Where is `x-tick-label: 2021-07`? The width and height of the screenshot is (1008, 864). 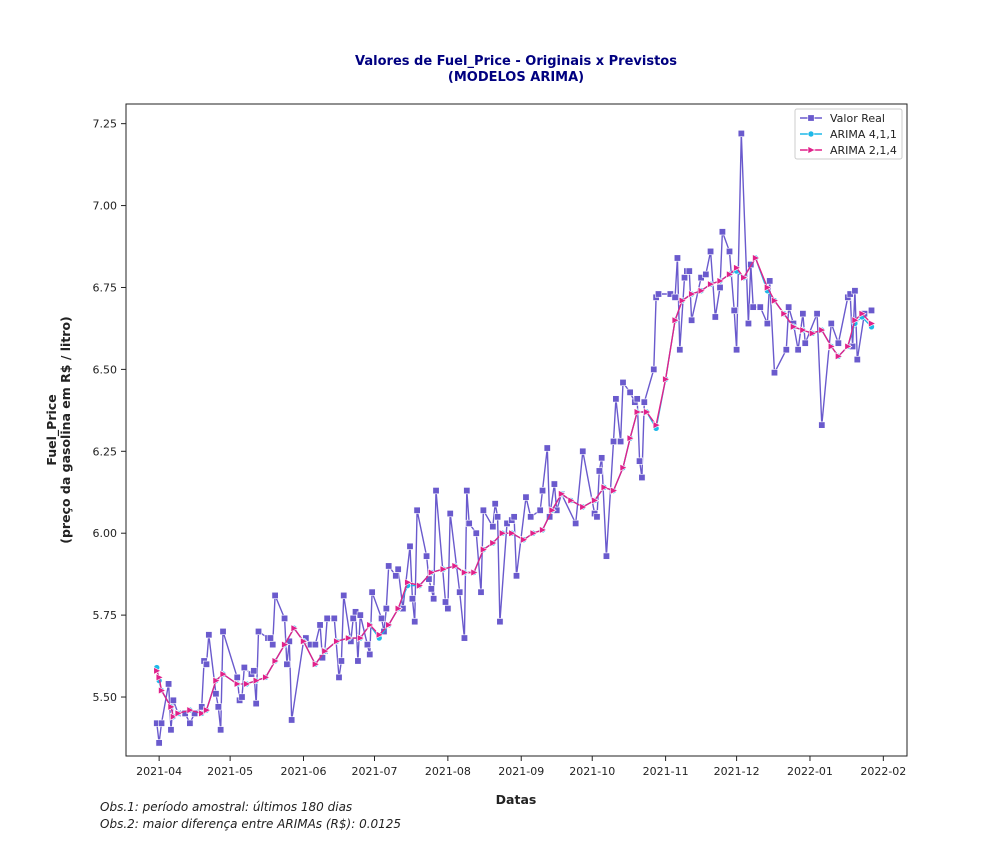 x-tick-label: 2021-07 is located at coordinates (375, 771).